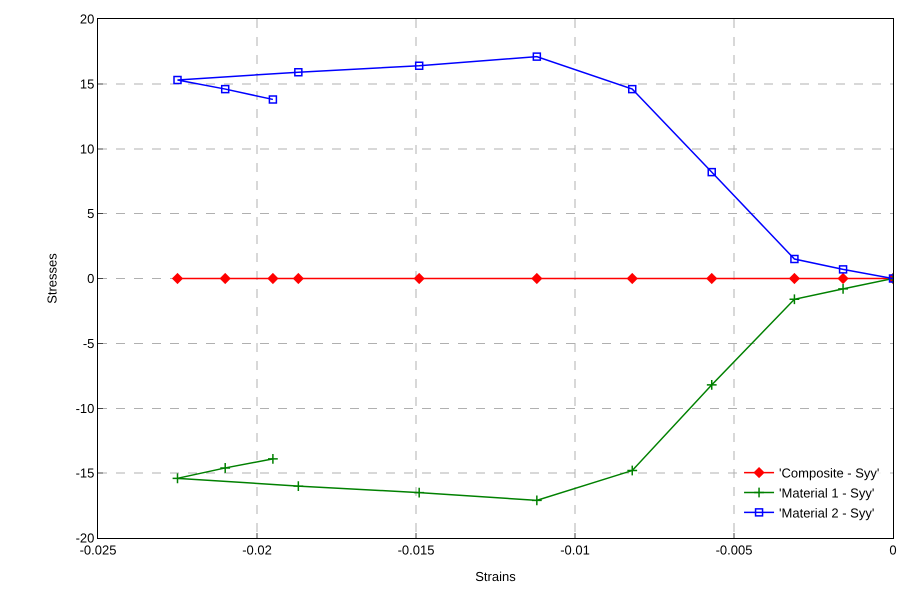  What do you see at coordinates (416, 550) in the screenshot?
I see `x-tick-label: -0.015` at bounding box center [416, 550].